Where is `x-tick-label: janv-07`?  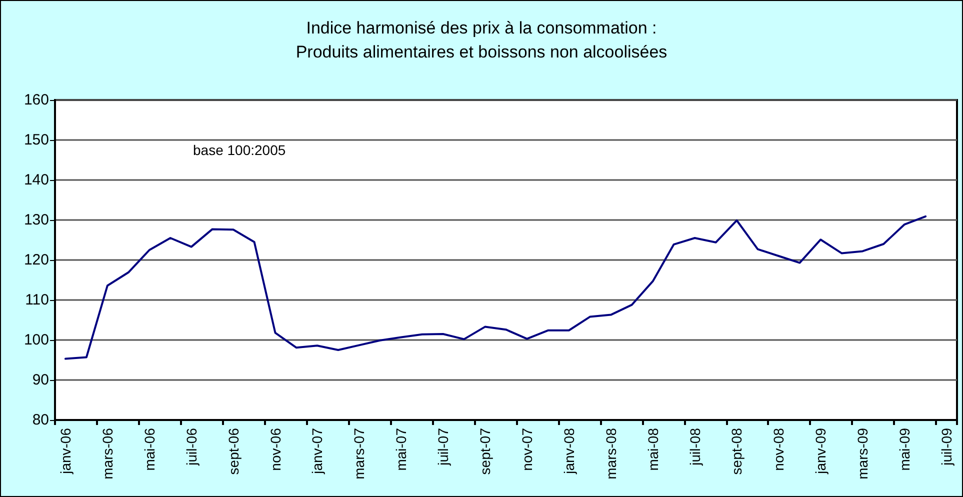
x-tick-label: janv-07 is located at coordinates (317, 451).